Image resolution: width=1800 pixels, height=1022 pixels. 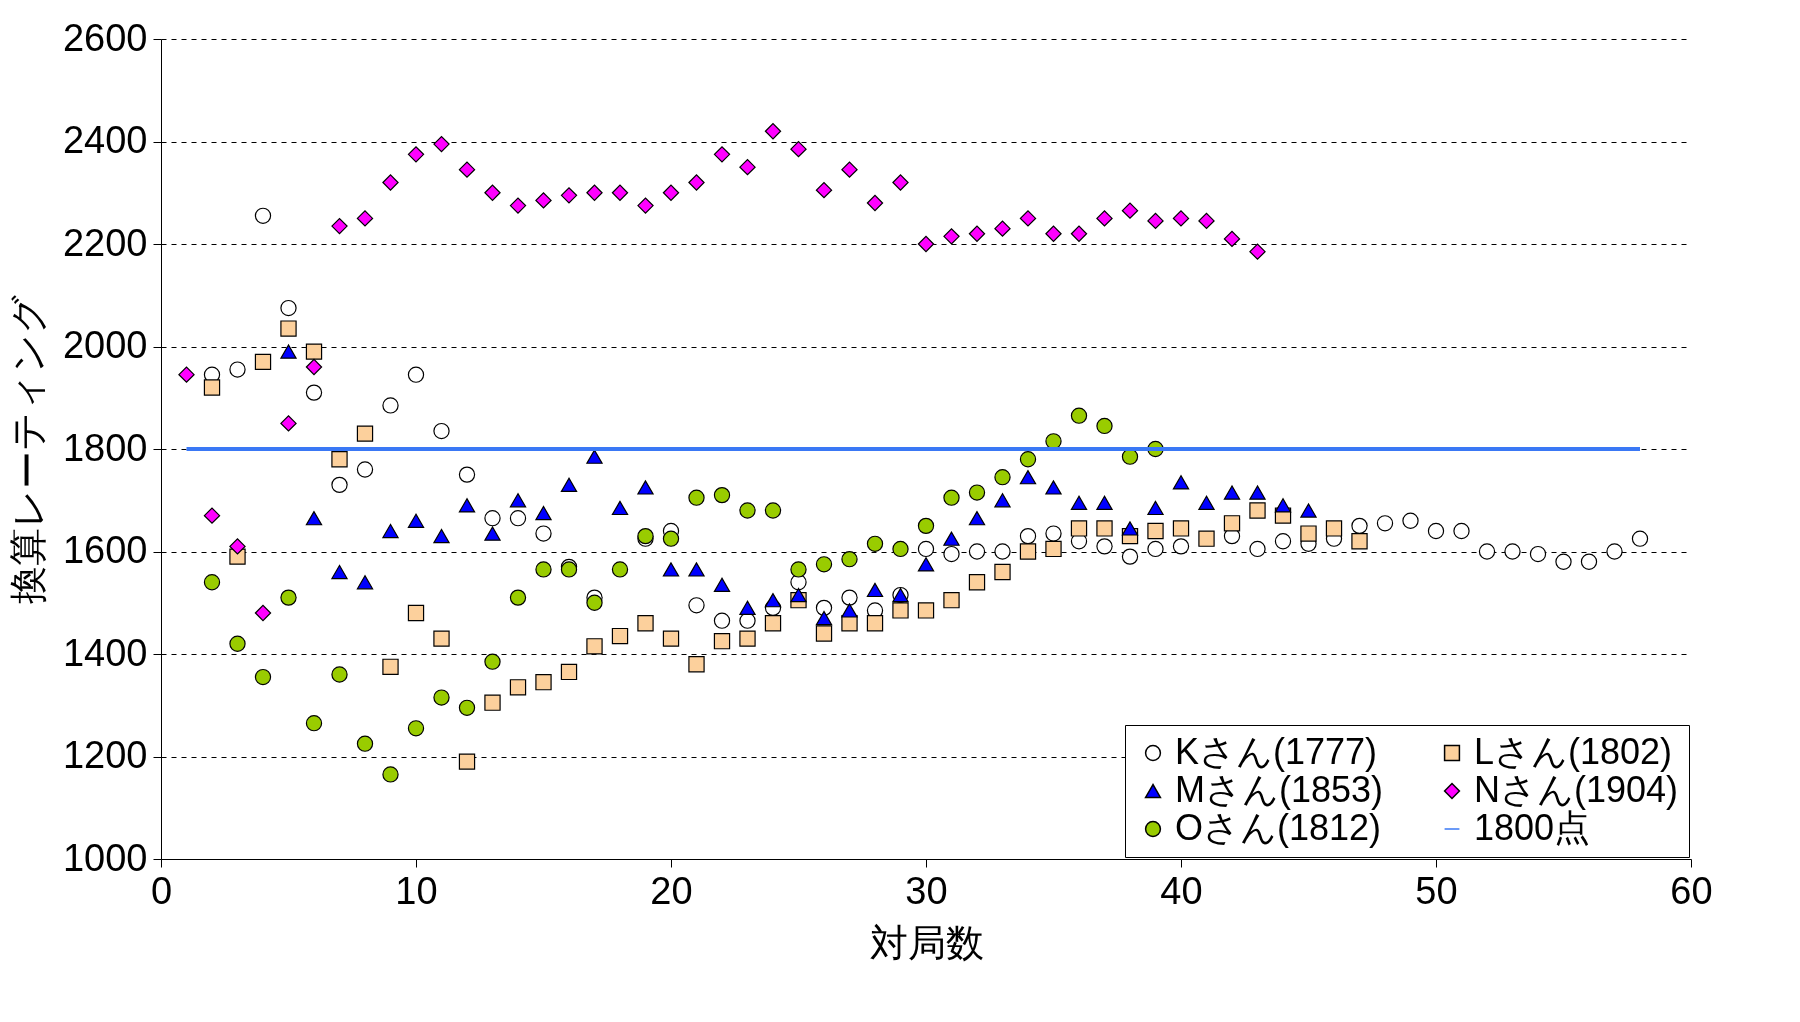 What do you see at coordinates (105, 755) in the screenshot?
I see `y-tick-label: 1200` at bounding box center [105, 755].